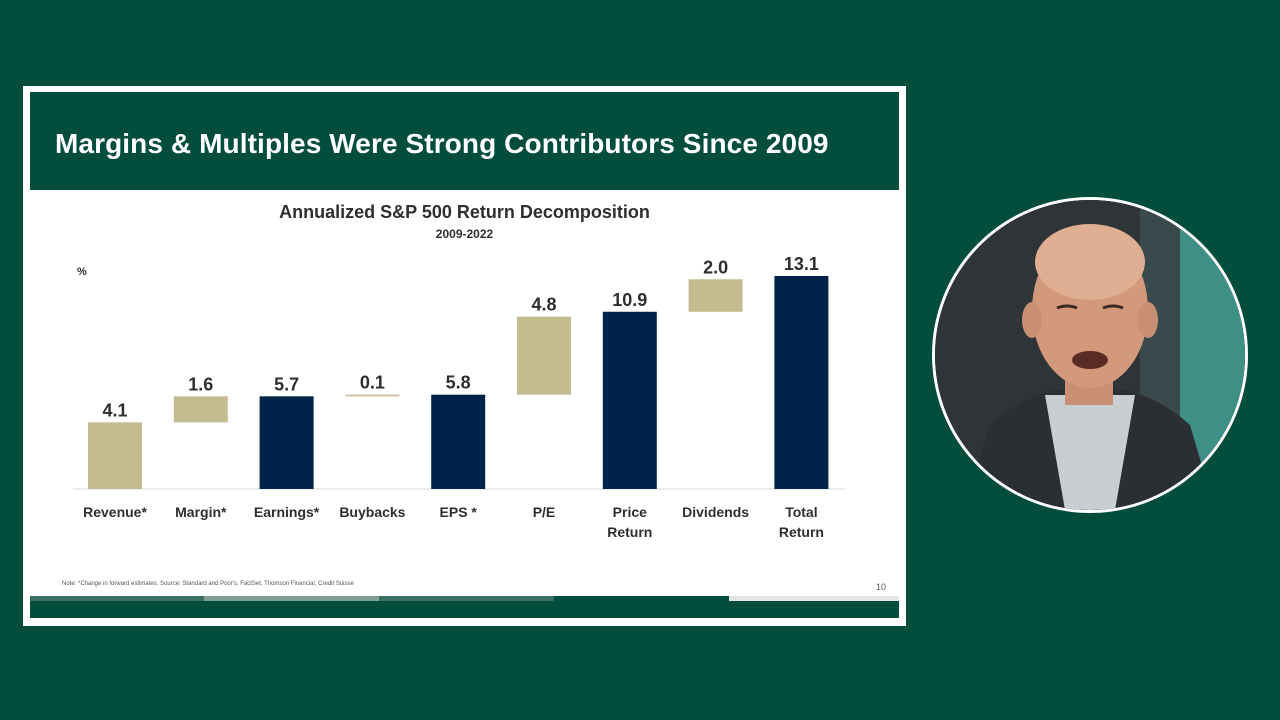 Image resolution: width=1280 pixels, height=720 pixels. I want to click on data-label: 5.7, so click(286, 384).